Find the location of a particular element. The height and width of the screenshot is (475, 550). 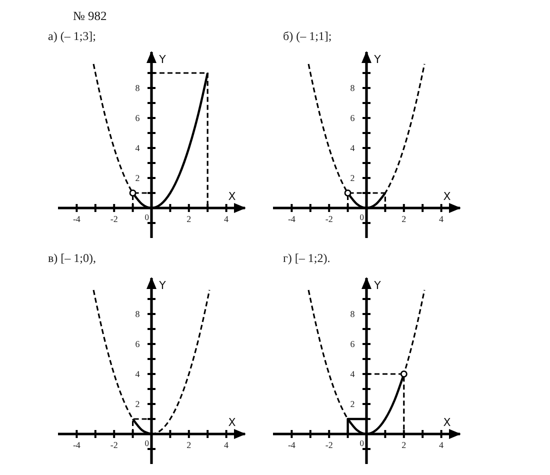

chart-title: в) [– 1;0), is located at coordinates (72, 258).